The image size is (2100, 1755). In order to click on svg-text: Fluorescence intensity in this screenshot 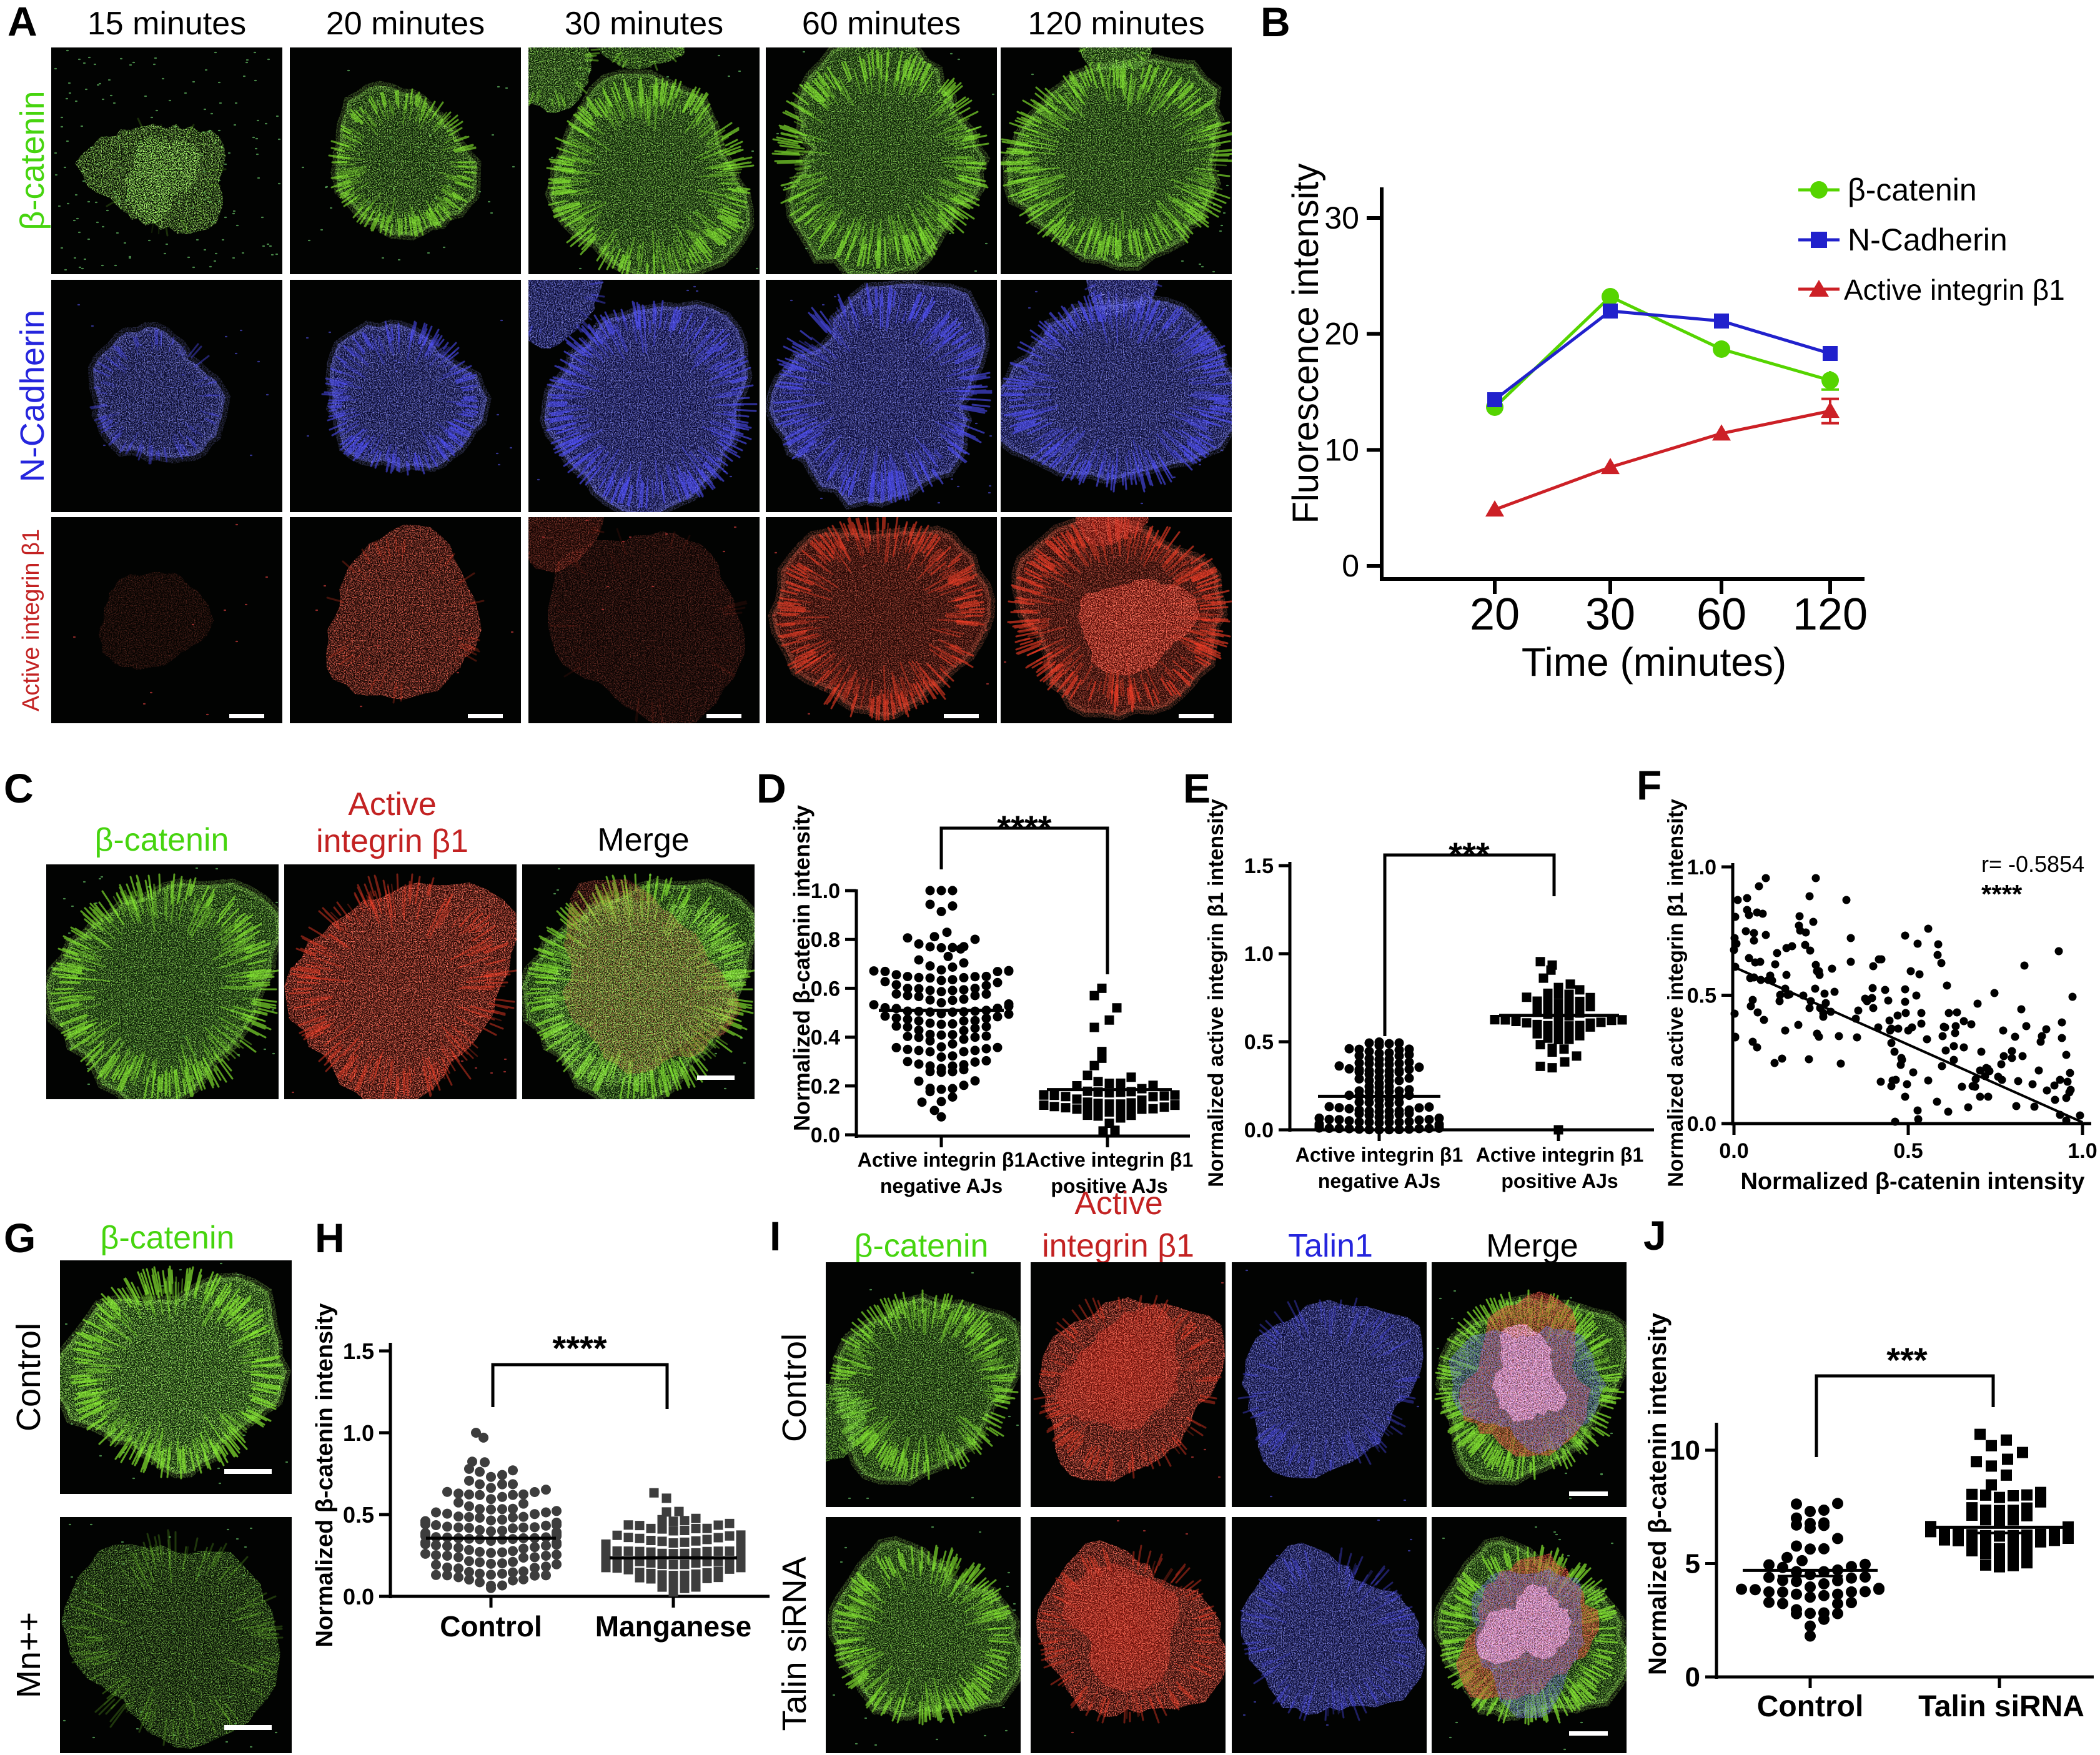, I will do `click(1305, 343)`.